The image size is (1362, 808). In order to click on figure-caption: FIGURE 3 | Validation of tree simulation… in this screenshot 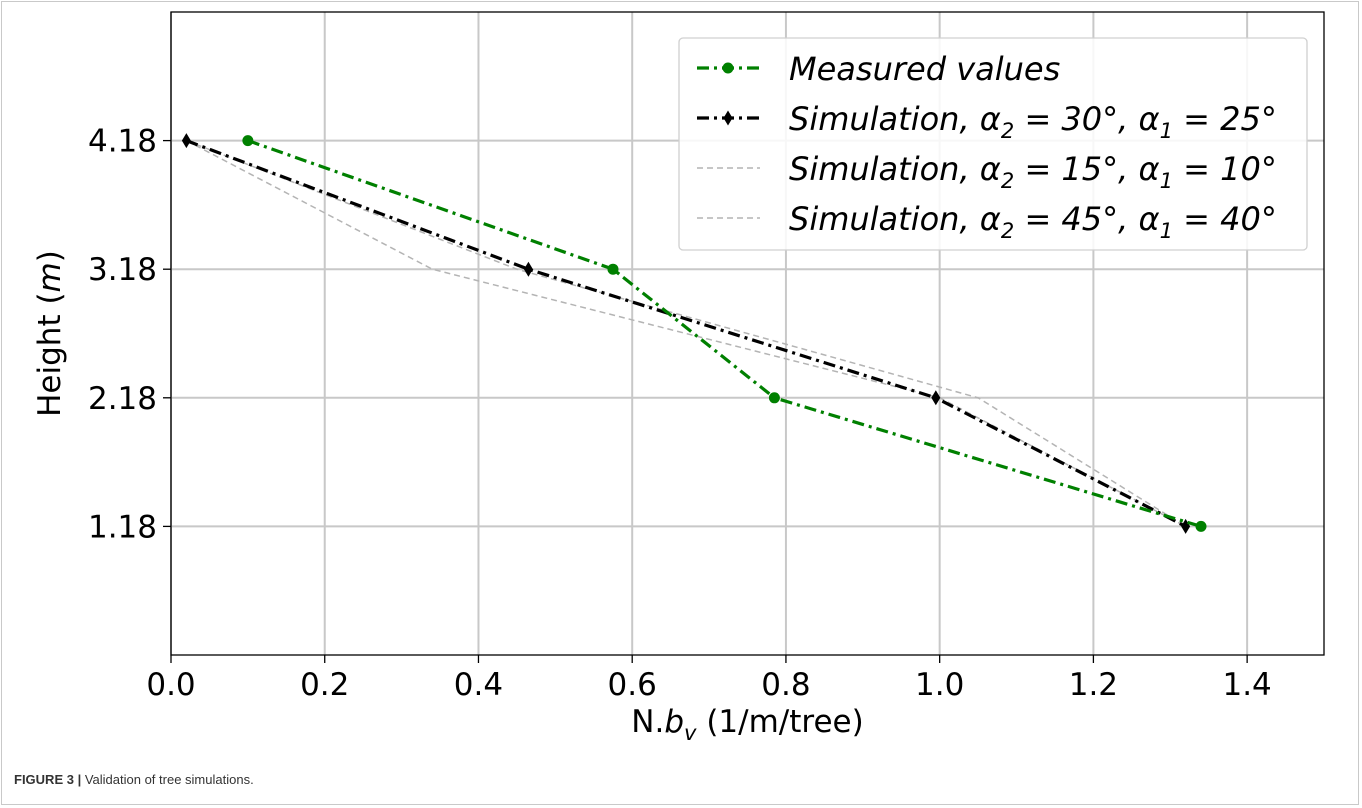, I will do `click(134, 779)`.